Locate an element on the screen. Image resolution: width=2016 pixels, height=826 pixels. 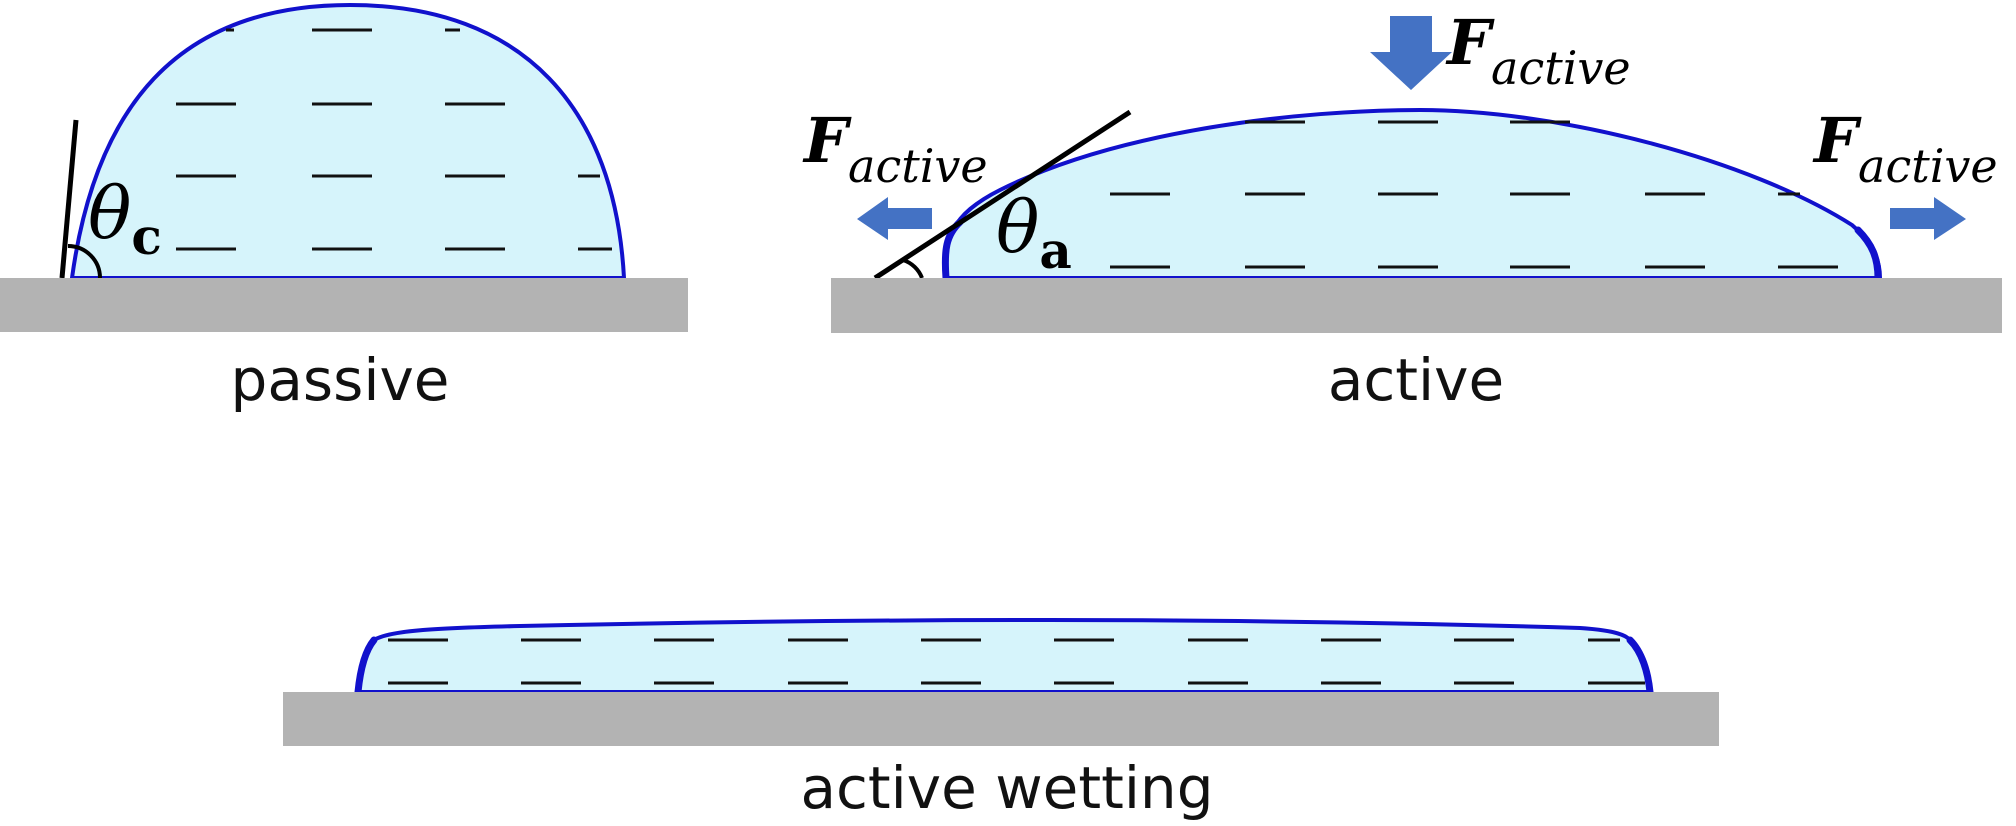
active-wetting-substrate is located at coordinates (1001, 719).